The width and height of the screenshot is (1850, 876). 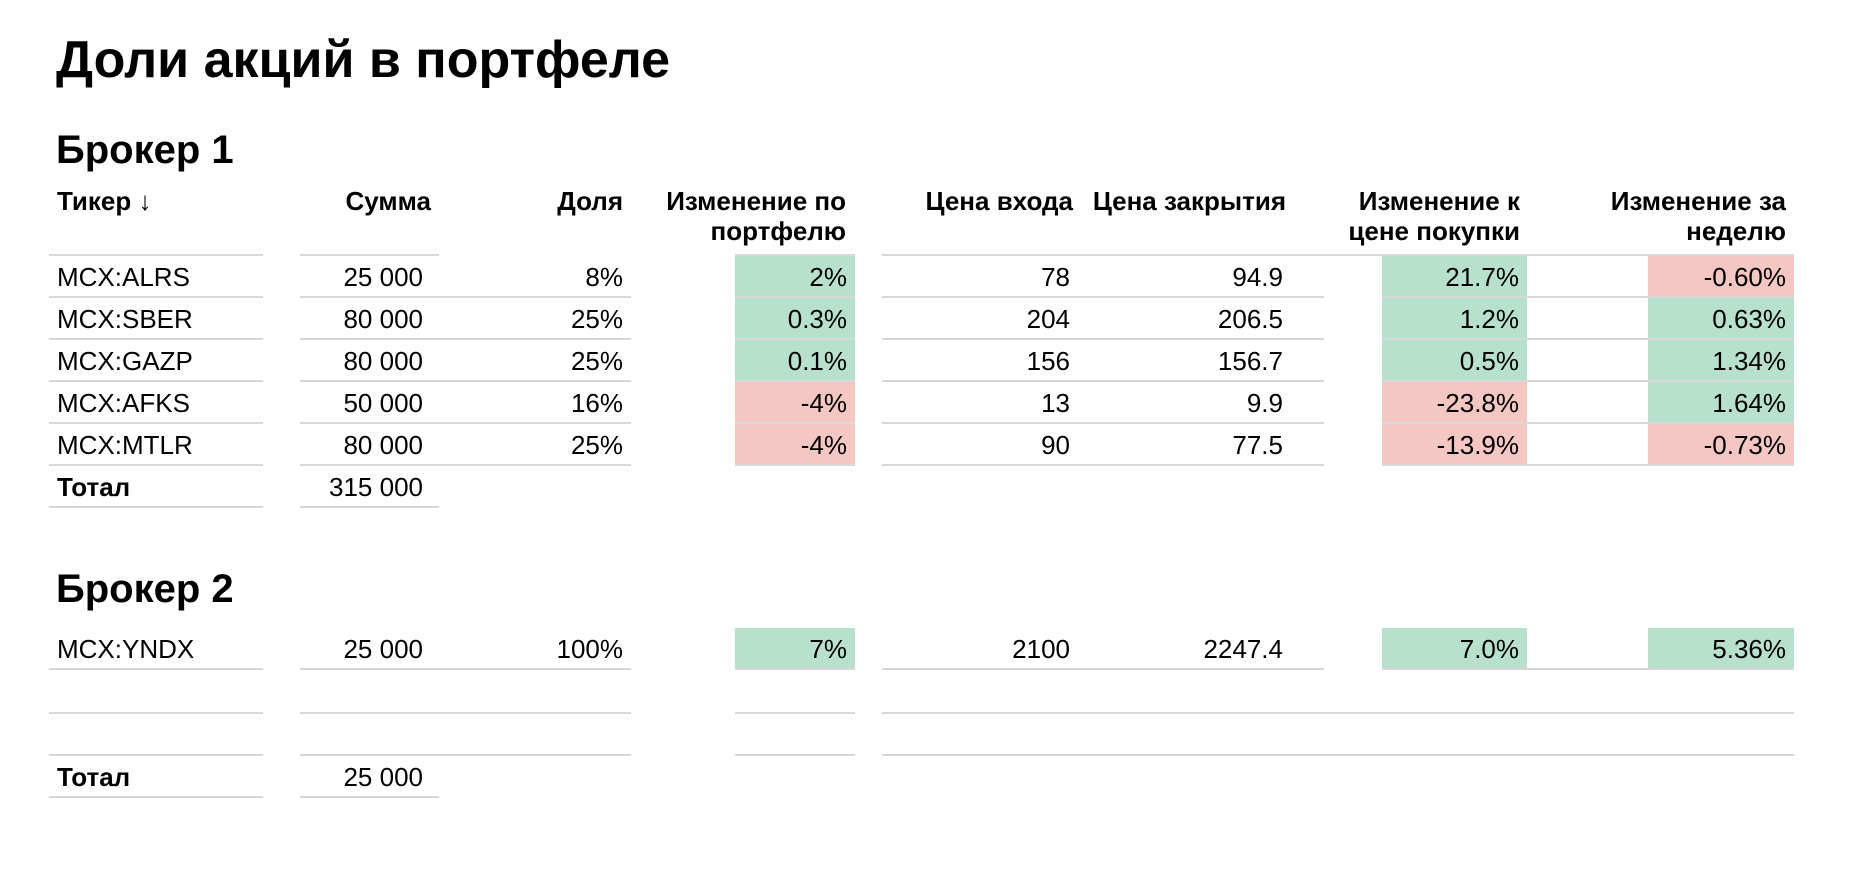 What do you see at coordinates (1698, 201) in the screenshot?
I see `header-week-change-line1: Изменение за` at bounding box center [1698, 201].